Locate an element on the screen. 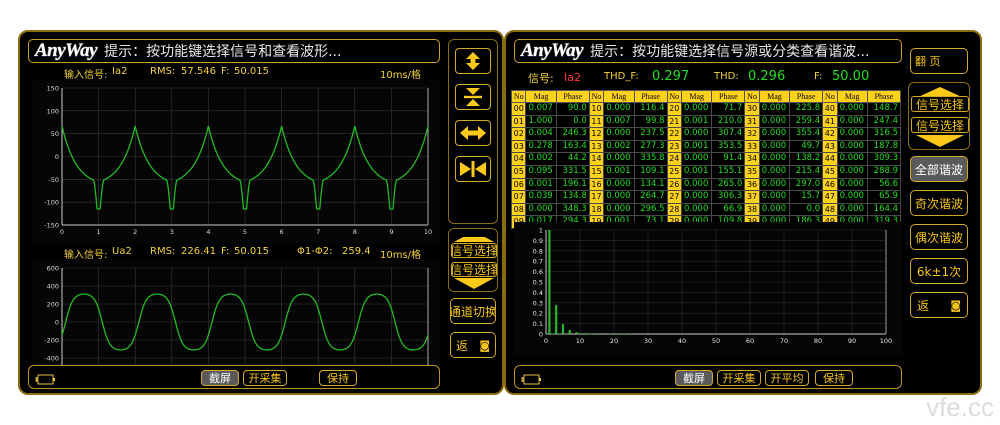 This screenshot has width=1000, height=425. odd-harmonics-button: 奇次谐波 is located at coordinates (939, 203).